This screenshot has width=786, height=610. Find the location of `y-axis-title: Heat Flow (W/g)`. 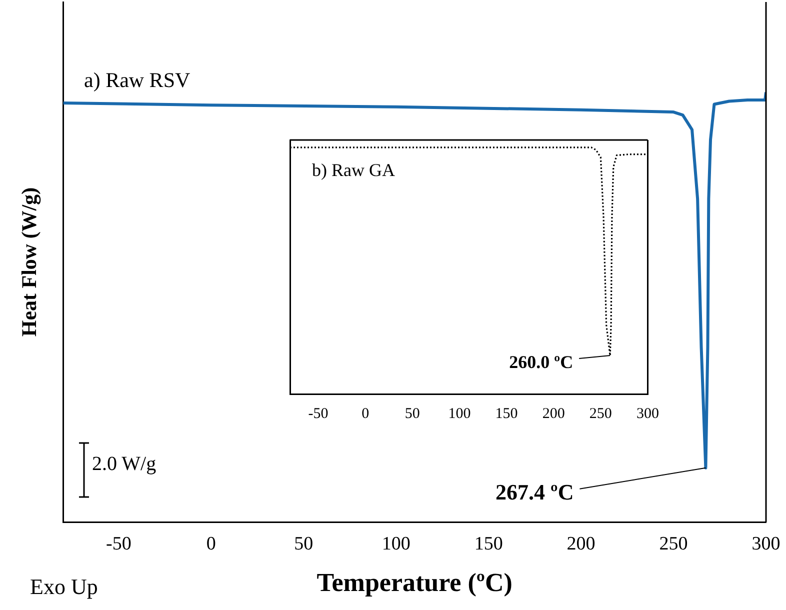

y-axis-title: Heat Flow (W/g) is located at coordinates (29, 262).